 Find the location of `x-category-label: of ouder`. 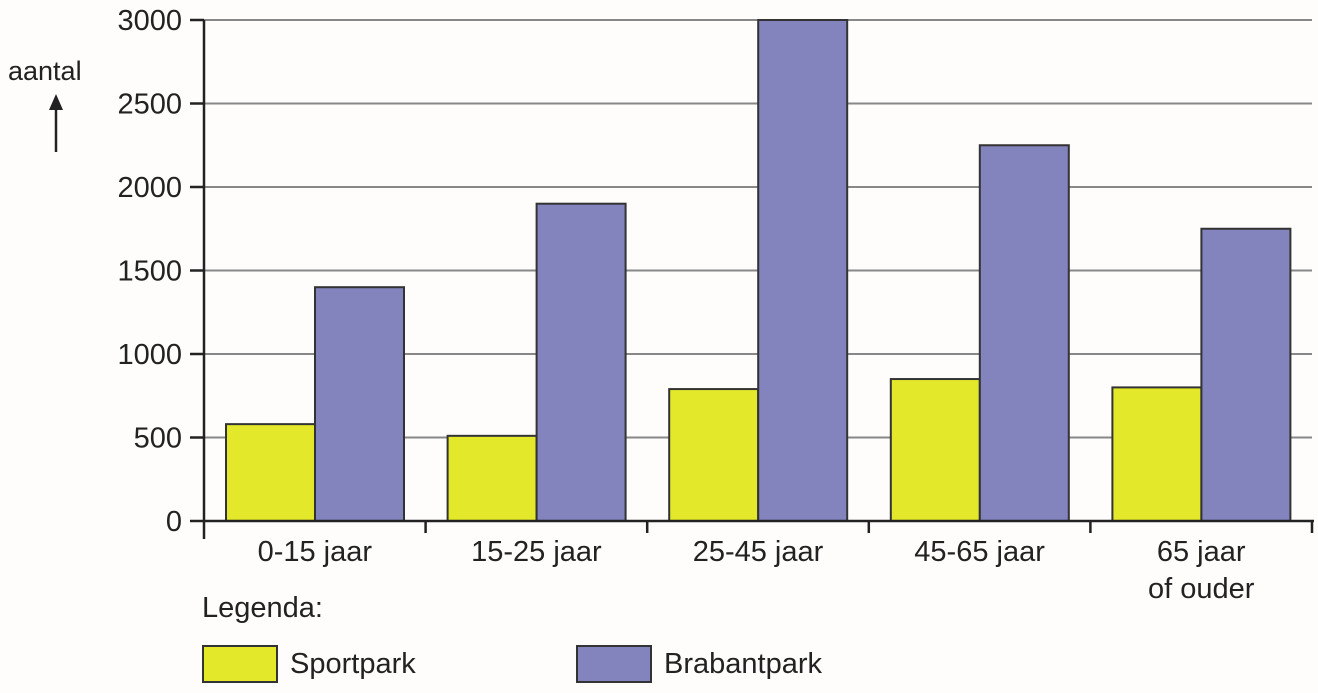

x-category-label: of ouder is located at coordinates (1201, 589).